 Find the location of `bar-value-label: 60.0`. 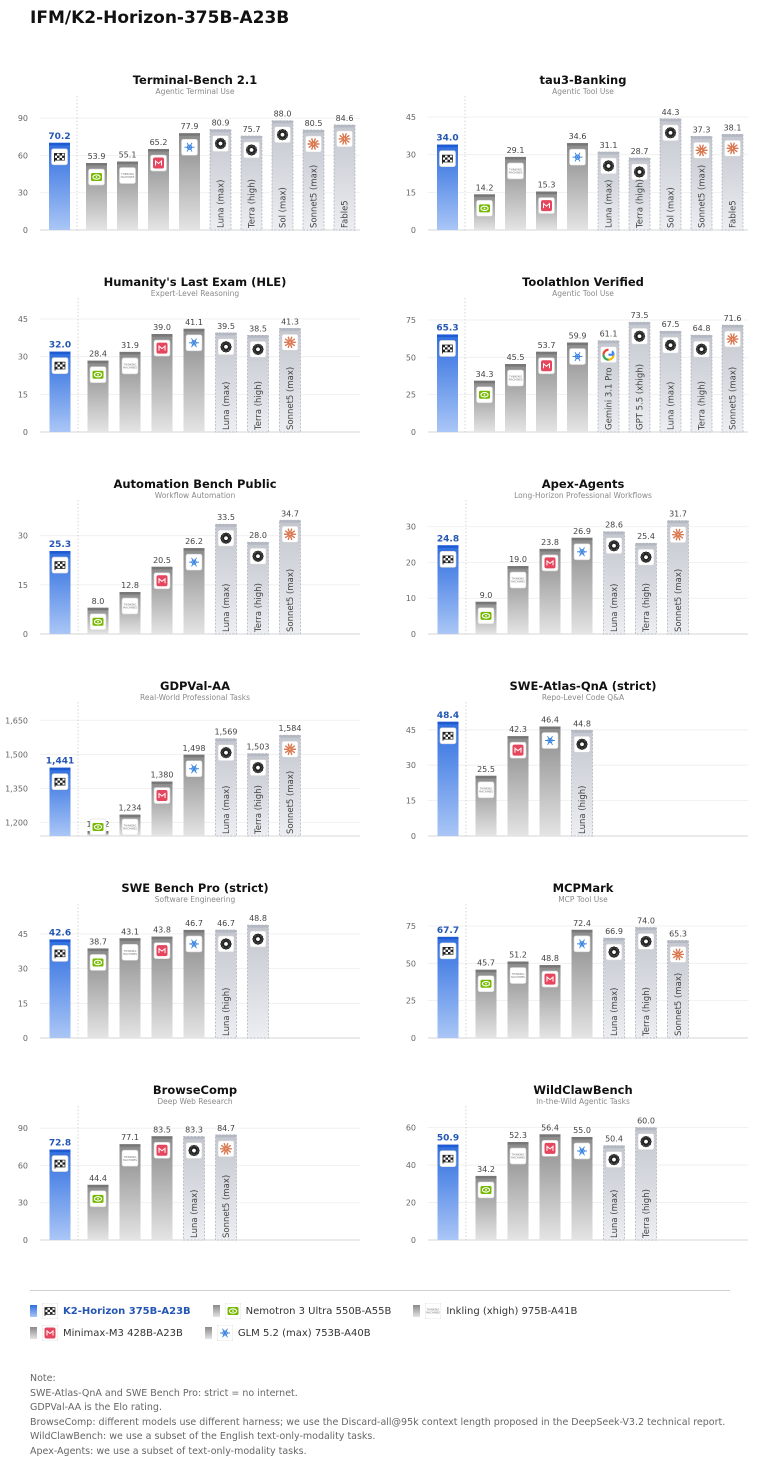

bar-value-label: 60.0 is located at coordinates (646, 1121).